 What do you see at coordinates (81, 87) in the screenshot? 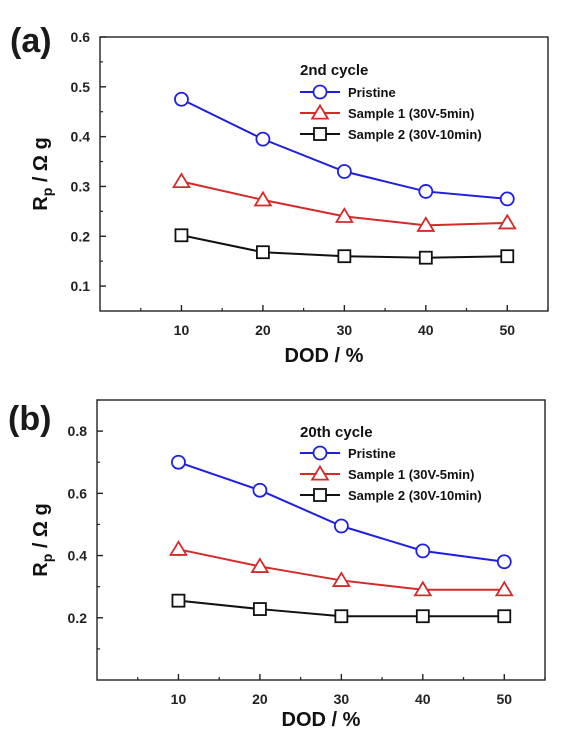
I see `y-tick-label: 0.5` at bounding box center [81, 87].